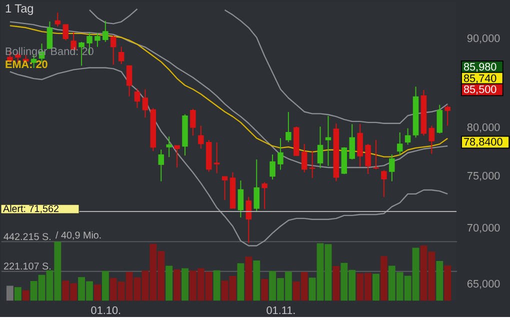 This screenshot has width=510, height=320. I want to click on y-tick-label: 75,000, so click(483, 176).